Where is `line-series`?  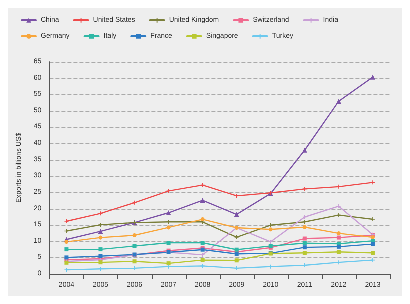 line-series is located at coordinates (219, 202).